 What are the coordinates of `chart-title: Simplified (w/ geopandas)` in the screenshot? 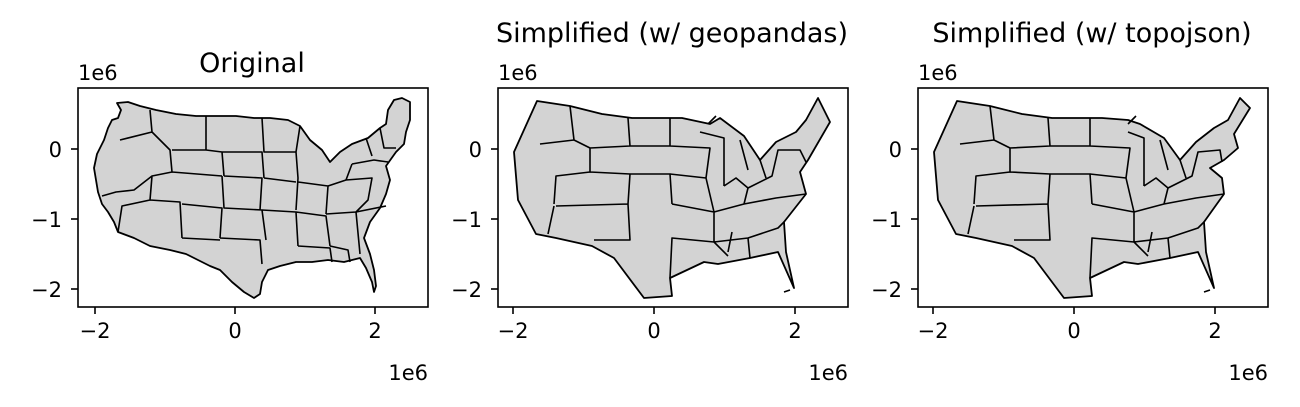 It's located at (672, 33).